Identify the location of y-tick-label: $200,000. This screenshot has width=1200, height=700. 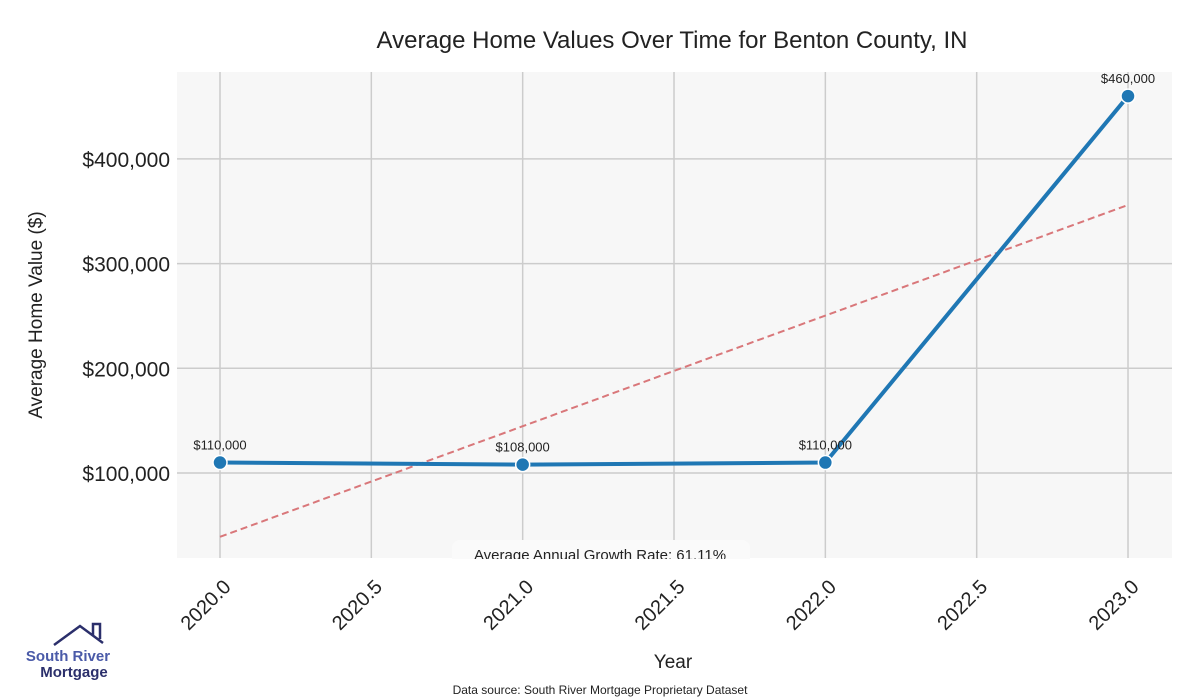
(126, 369).